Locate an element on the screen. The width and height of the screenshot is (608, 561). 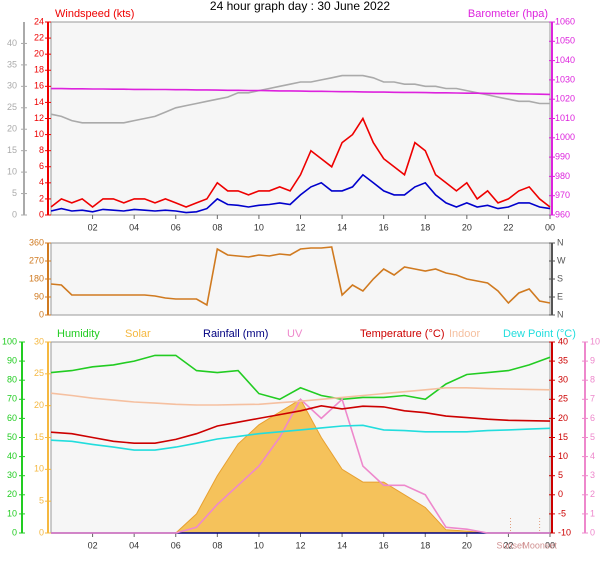
legend-entry: Rainfall (mm) is located at coordinates (235, 334).